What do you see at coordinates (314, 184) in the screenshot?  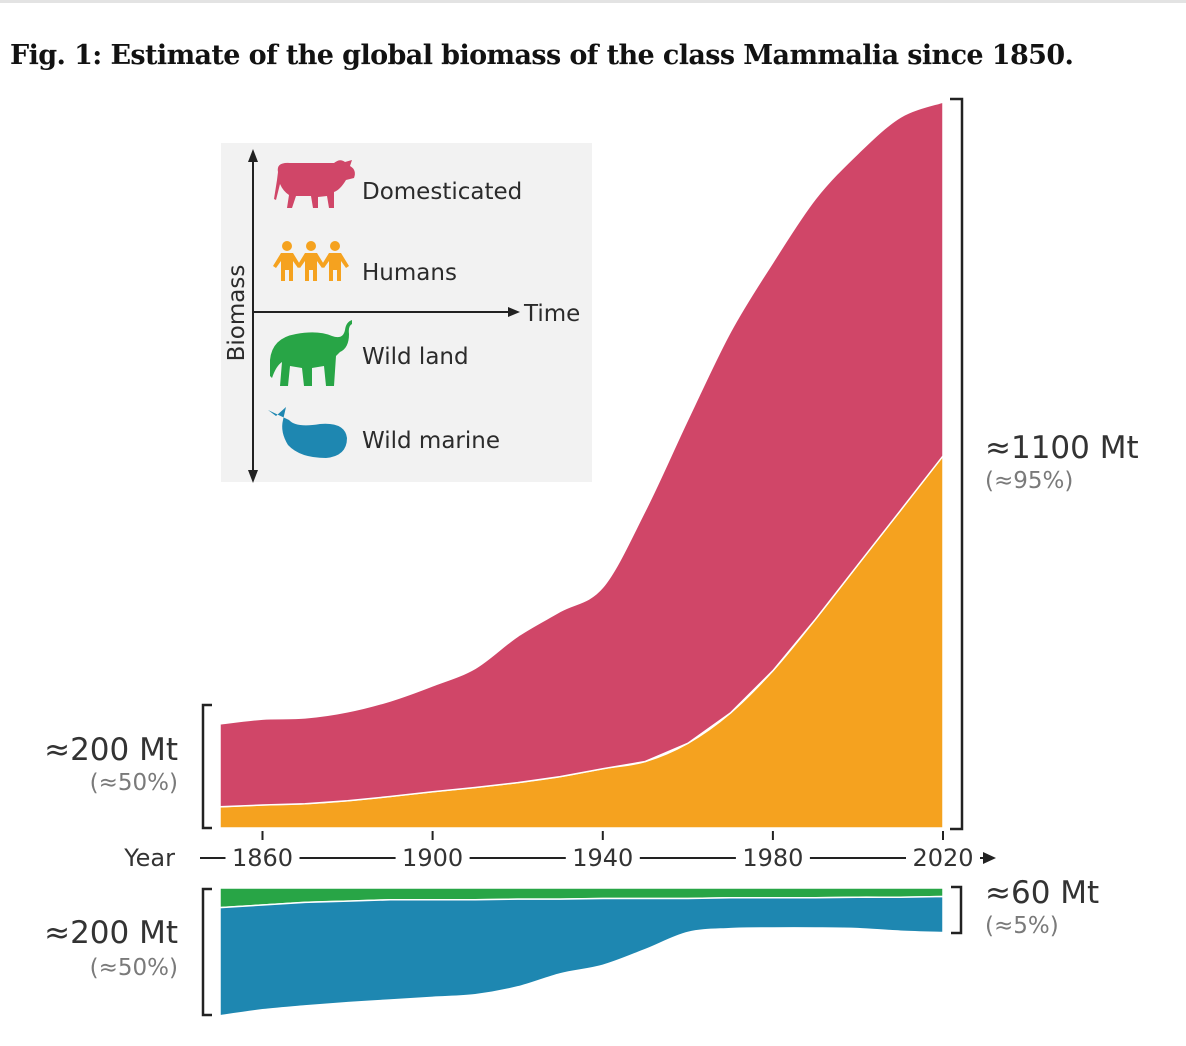 I see `cow-icon` at bounding box center [314, 184].